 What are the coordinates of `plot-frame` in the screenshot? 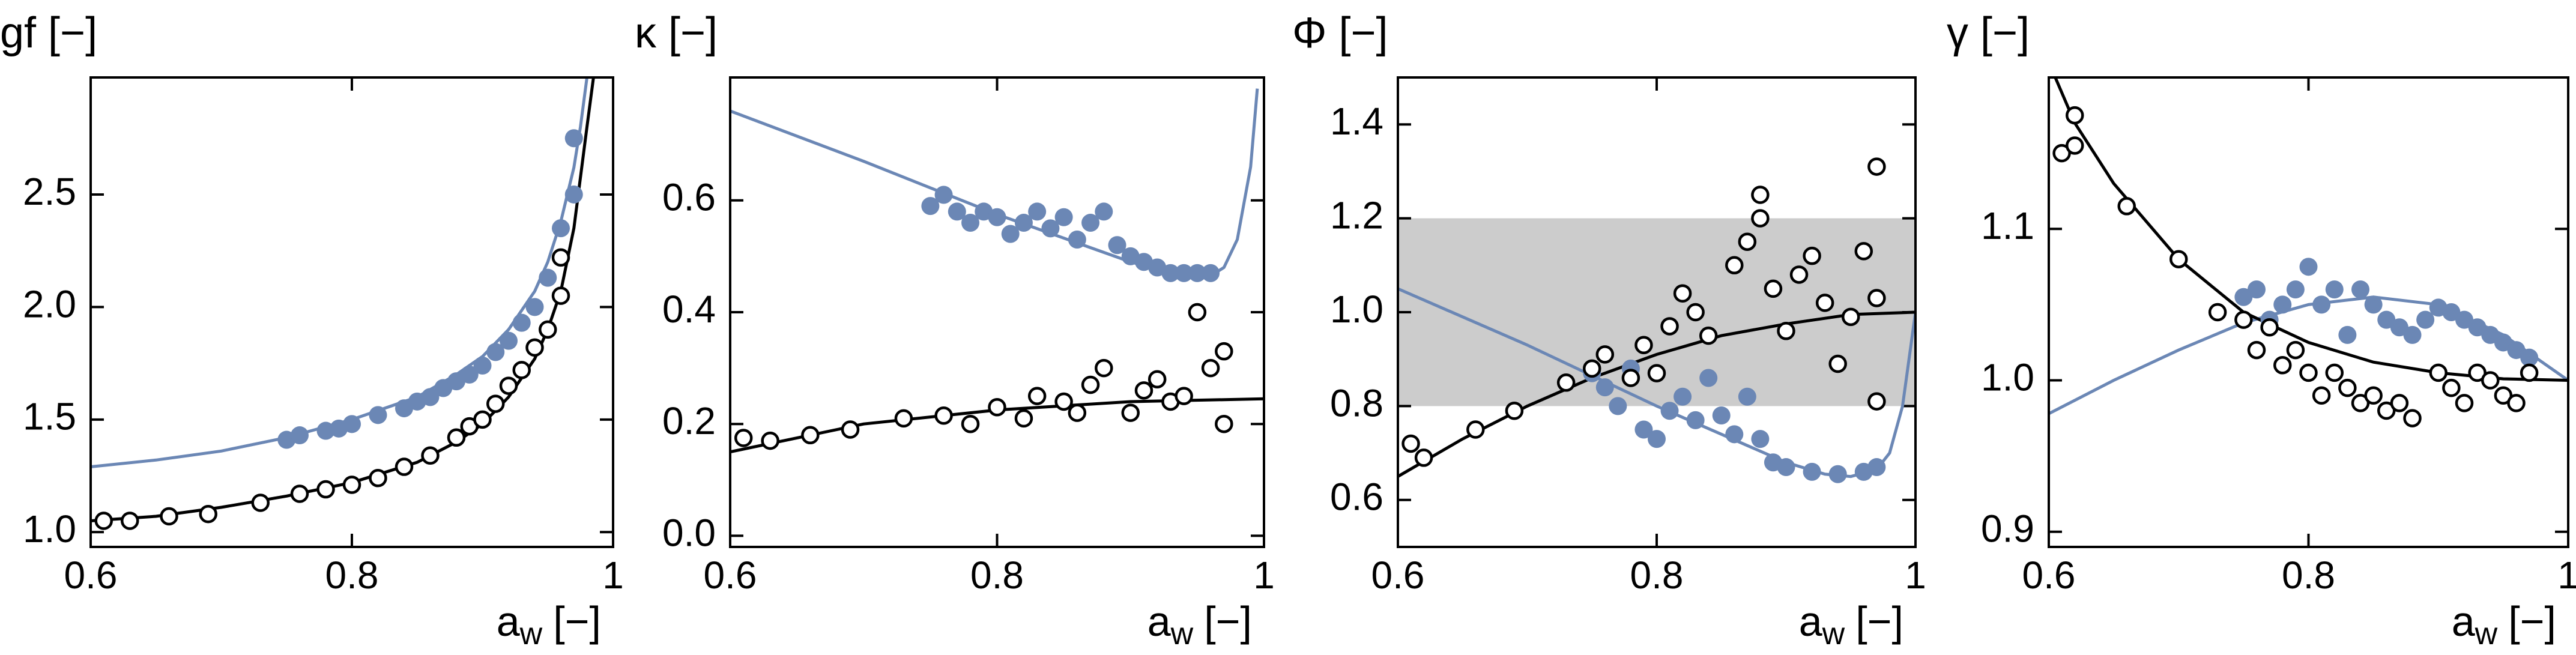 It's located at (1657, 312).